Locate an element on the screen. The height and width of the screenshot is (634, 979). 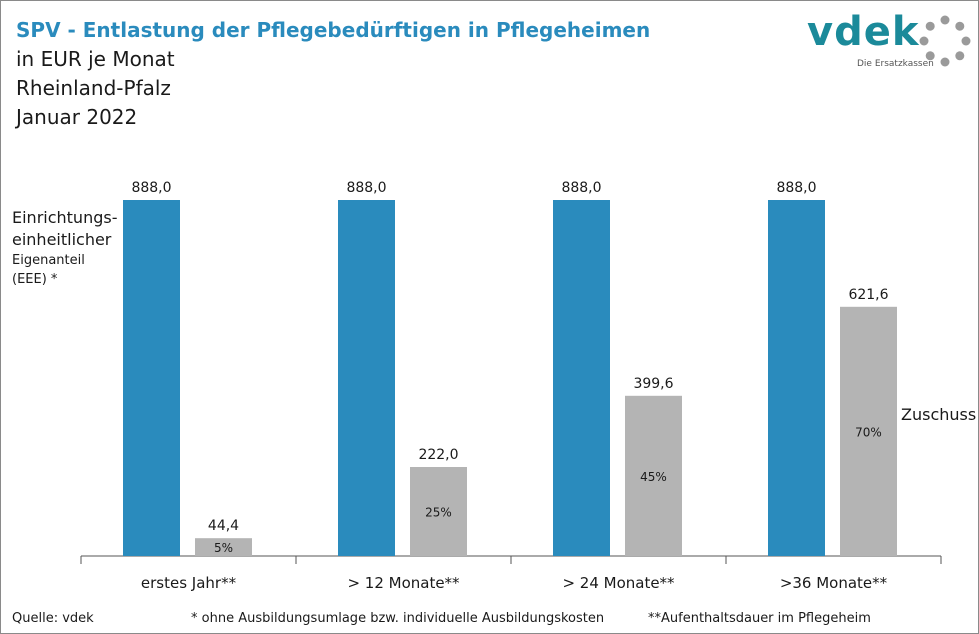
vdek-logo: vdek Die Ersatzkassen is located at coordinates (890, 42).